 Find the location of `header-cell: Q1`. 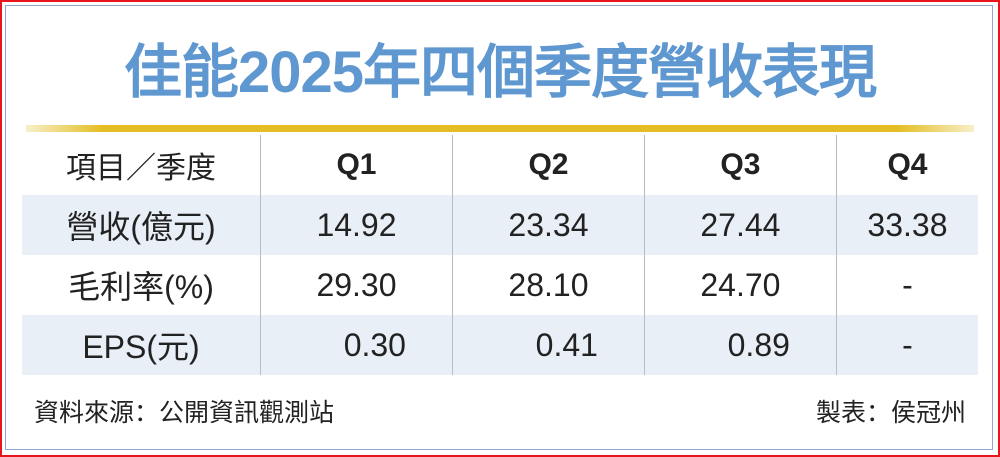

header-cell: Q1 is located at coordinates (356, 165).